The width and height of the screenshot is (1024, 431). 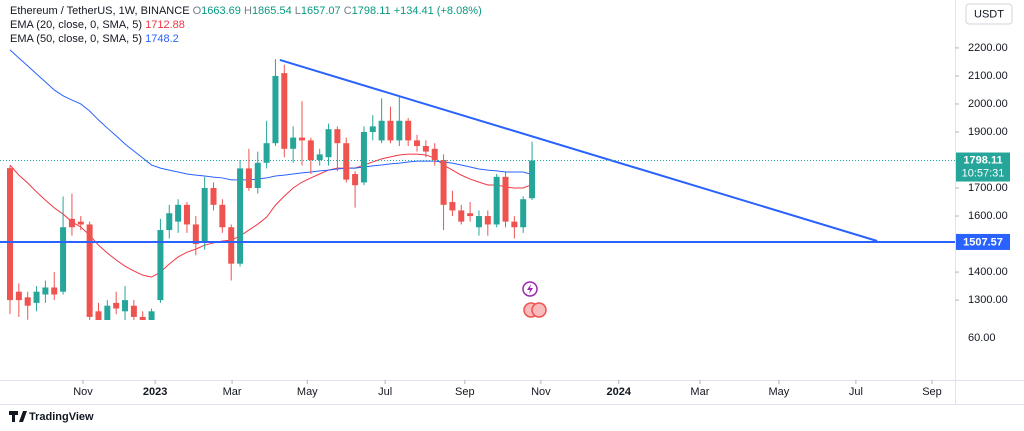 I want to click on ohlc-value: 1865.54, so click(x=271, y=11).